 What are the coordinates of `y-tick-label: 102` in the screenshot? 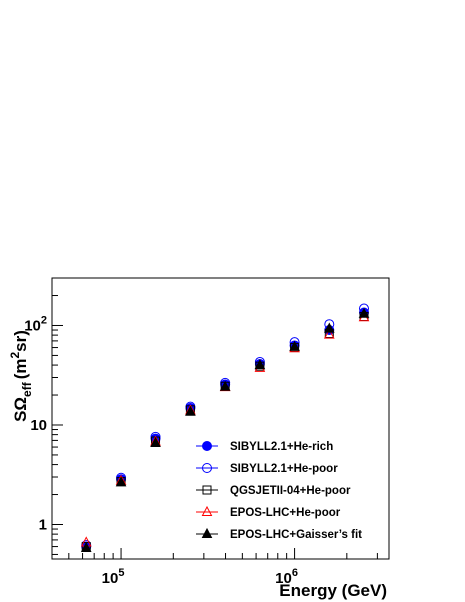 It's located at (35, 324).